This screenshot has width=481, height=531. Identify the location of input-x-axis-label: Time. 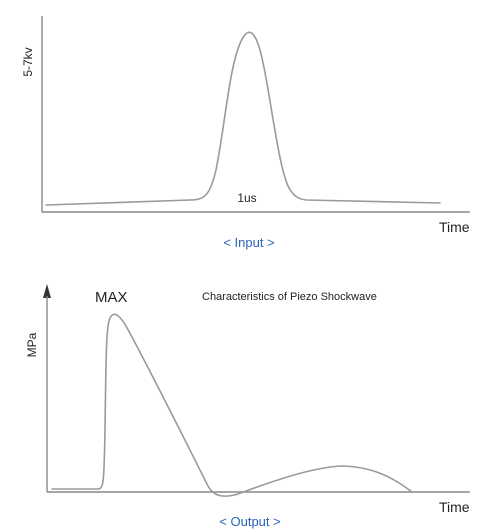
(454, 227).